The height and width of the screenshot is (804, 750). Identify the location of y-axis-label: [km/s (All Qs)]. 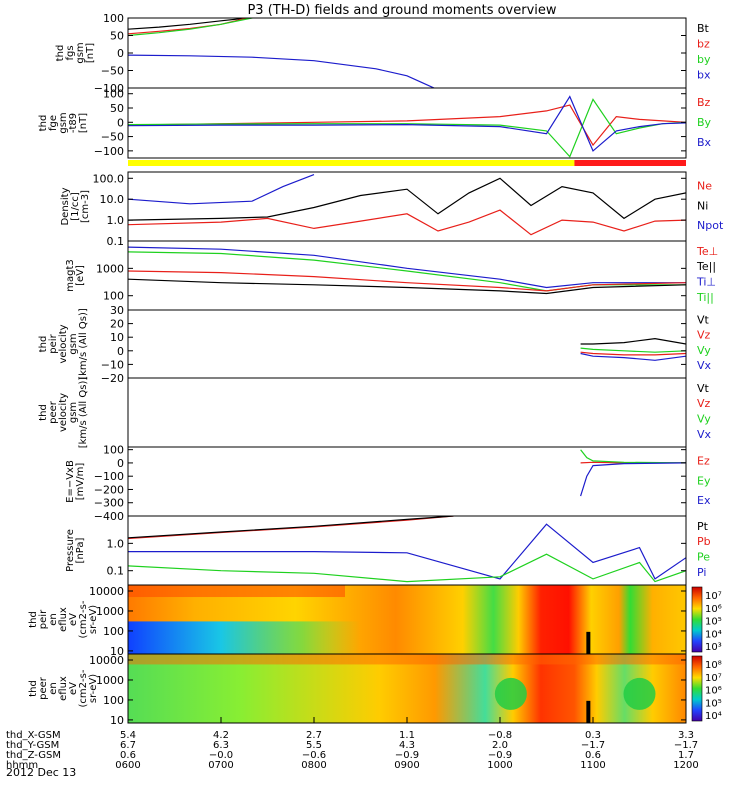
(83, 413).